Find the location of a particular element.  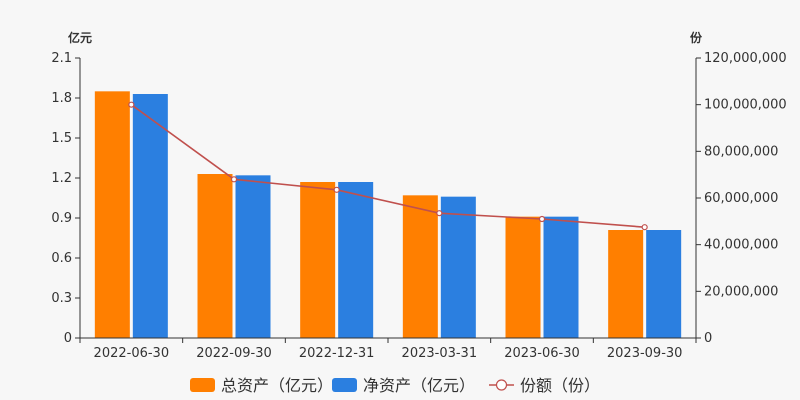

y-left-tick-label: 0.9 is located at coordinates (61, 218).